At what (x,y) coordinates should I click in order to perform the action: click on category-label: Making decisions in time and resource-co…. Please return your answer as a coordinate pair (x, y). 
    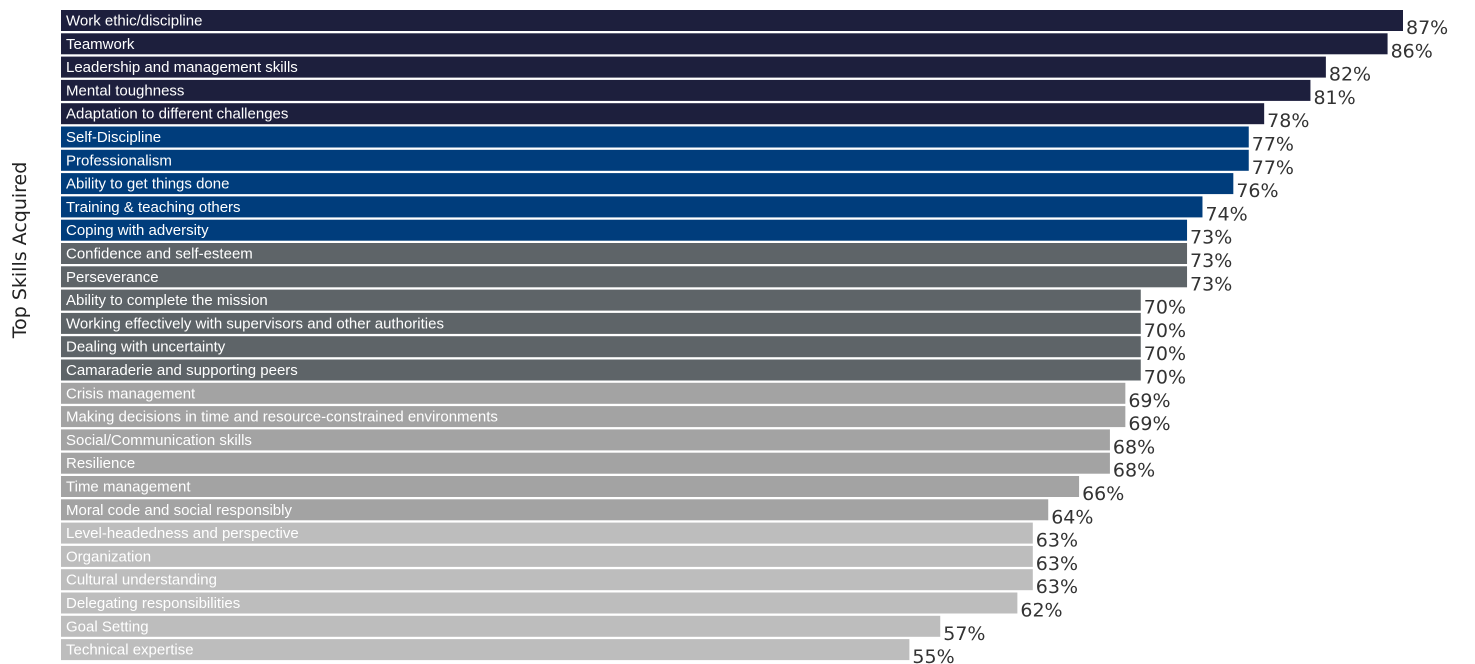
    Looking at the image, I should click on (282, 417).